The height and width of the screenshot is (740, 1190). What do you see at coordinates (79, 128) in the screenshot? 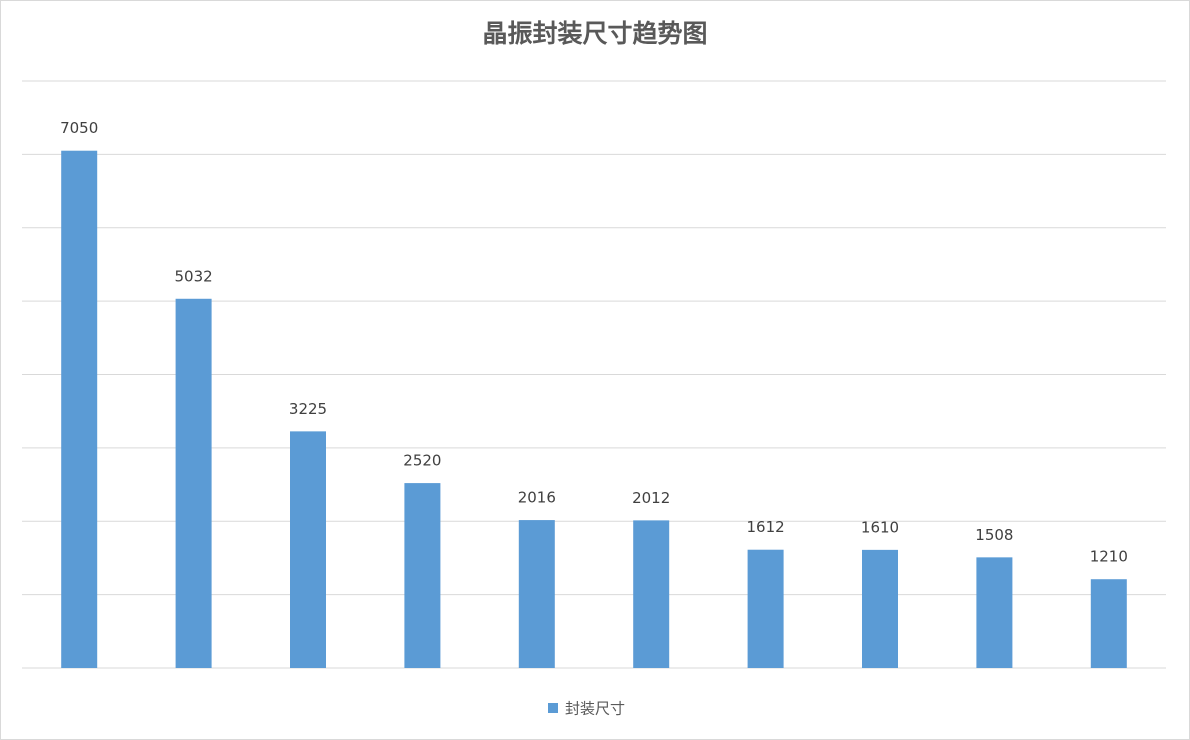
I see `data-label: 7050` at bounding box center [79, 128].